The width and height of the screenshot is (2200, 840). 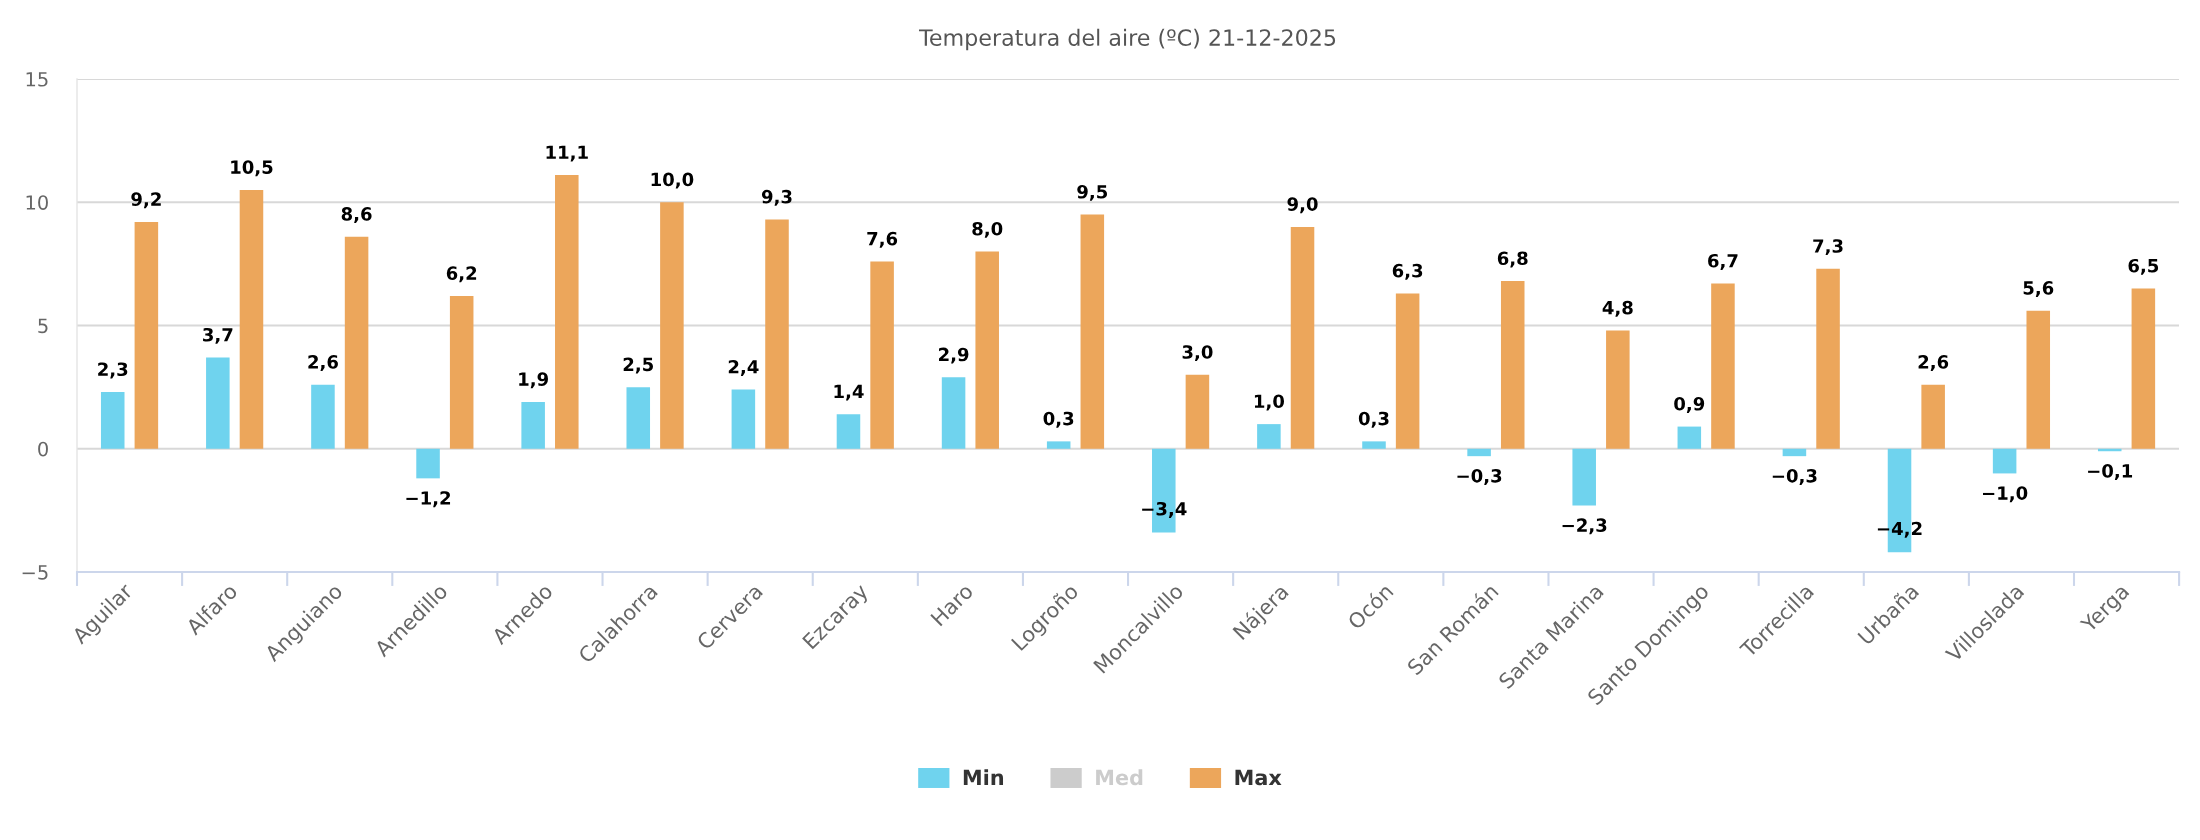 I want to click on data-label: 8,0, so click(x=987, y=229).